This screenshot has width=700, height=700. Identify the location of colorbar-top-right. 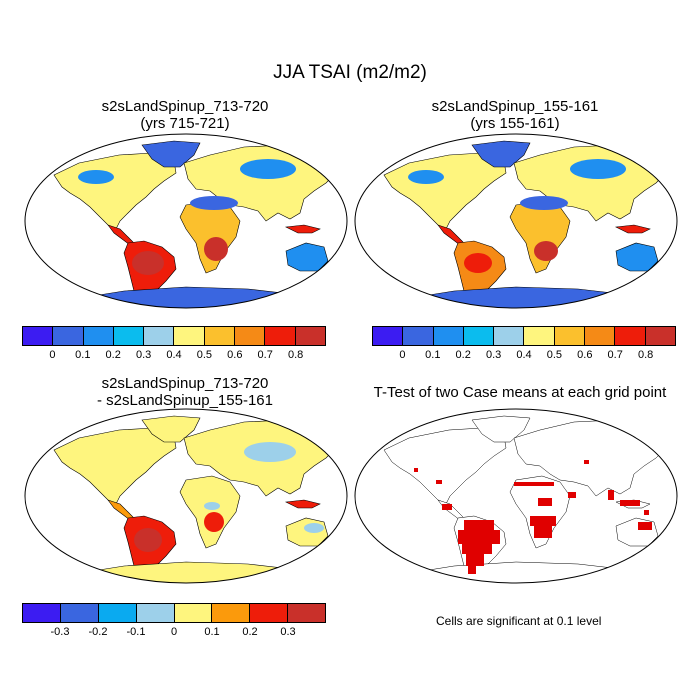
(524, 336).